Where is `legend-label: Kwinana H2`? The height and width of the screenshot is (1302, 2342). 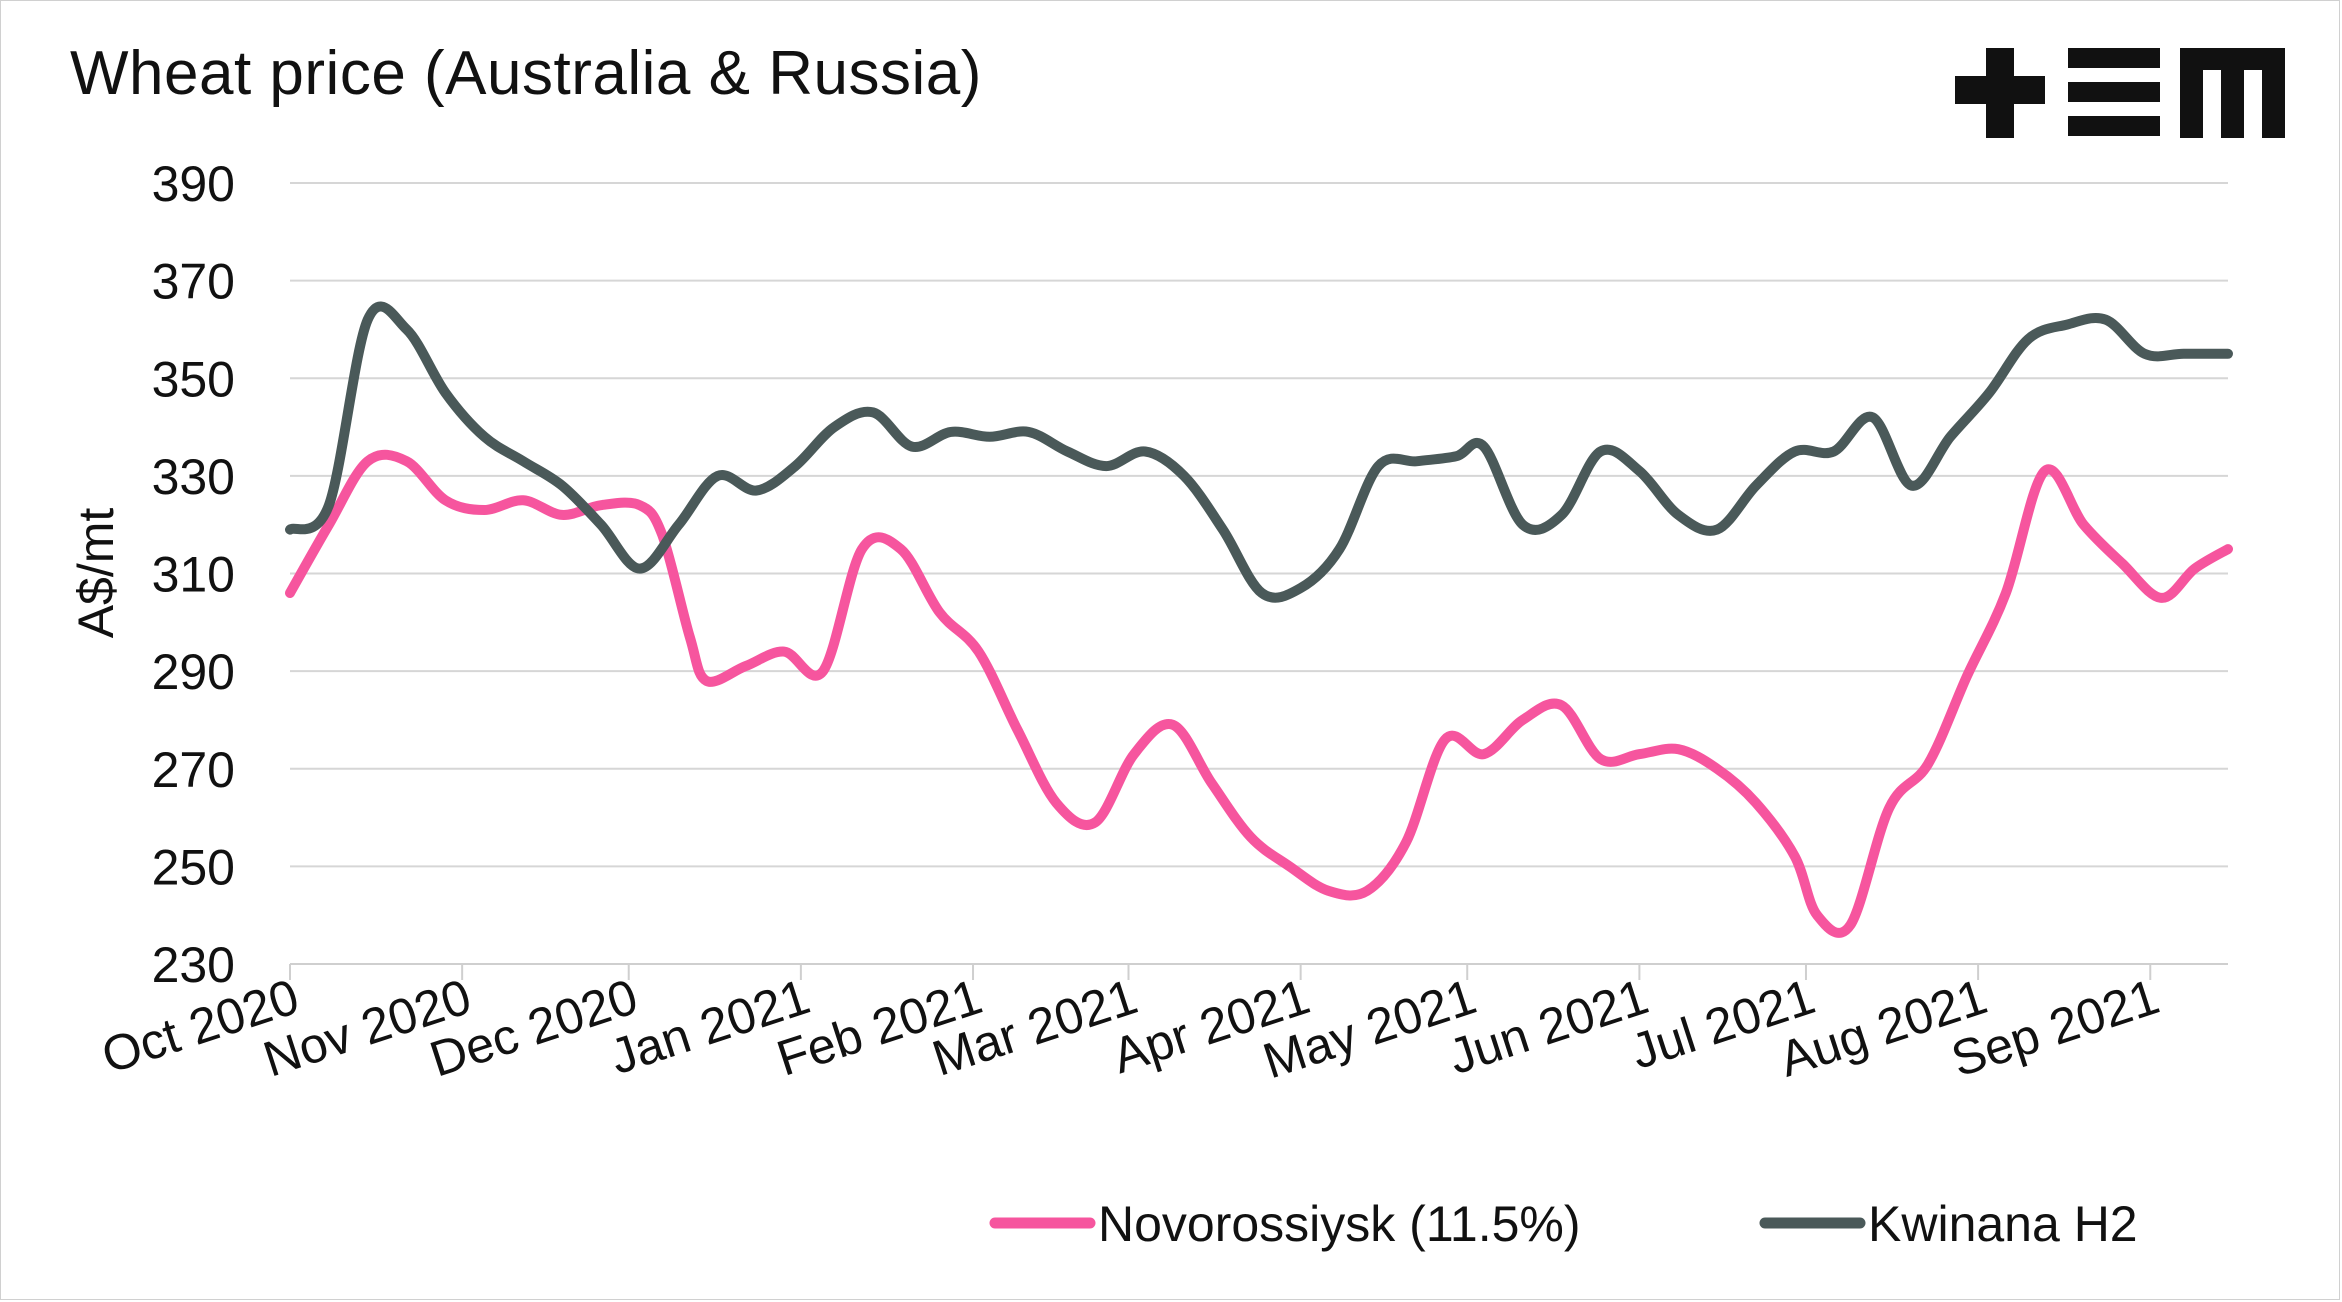
legend-label: Kwinana H2 is located at coordinates (2003, 1224).